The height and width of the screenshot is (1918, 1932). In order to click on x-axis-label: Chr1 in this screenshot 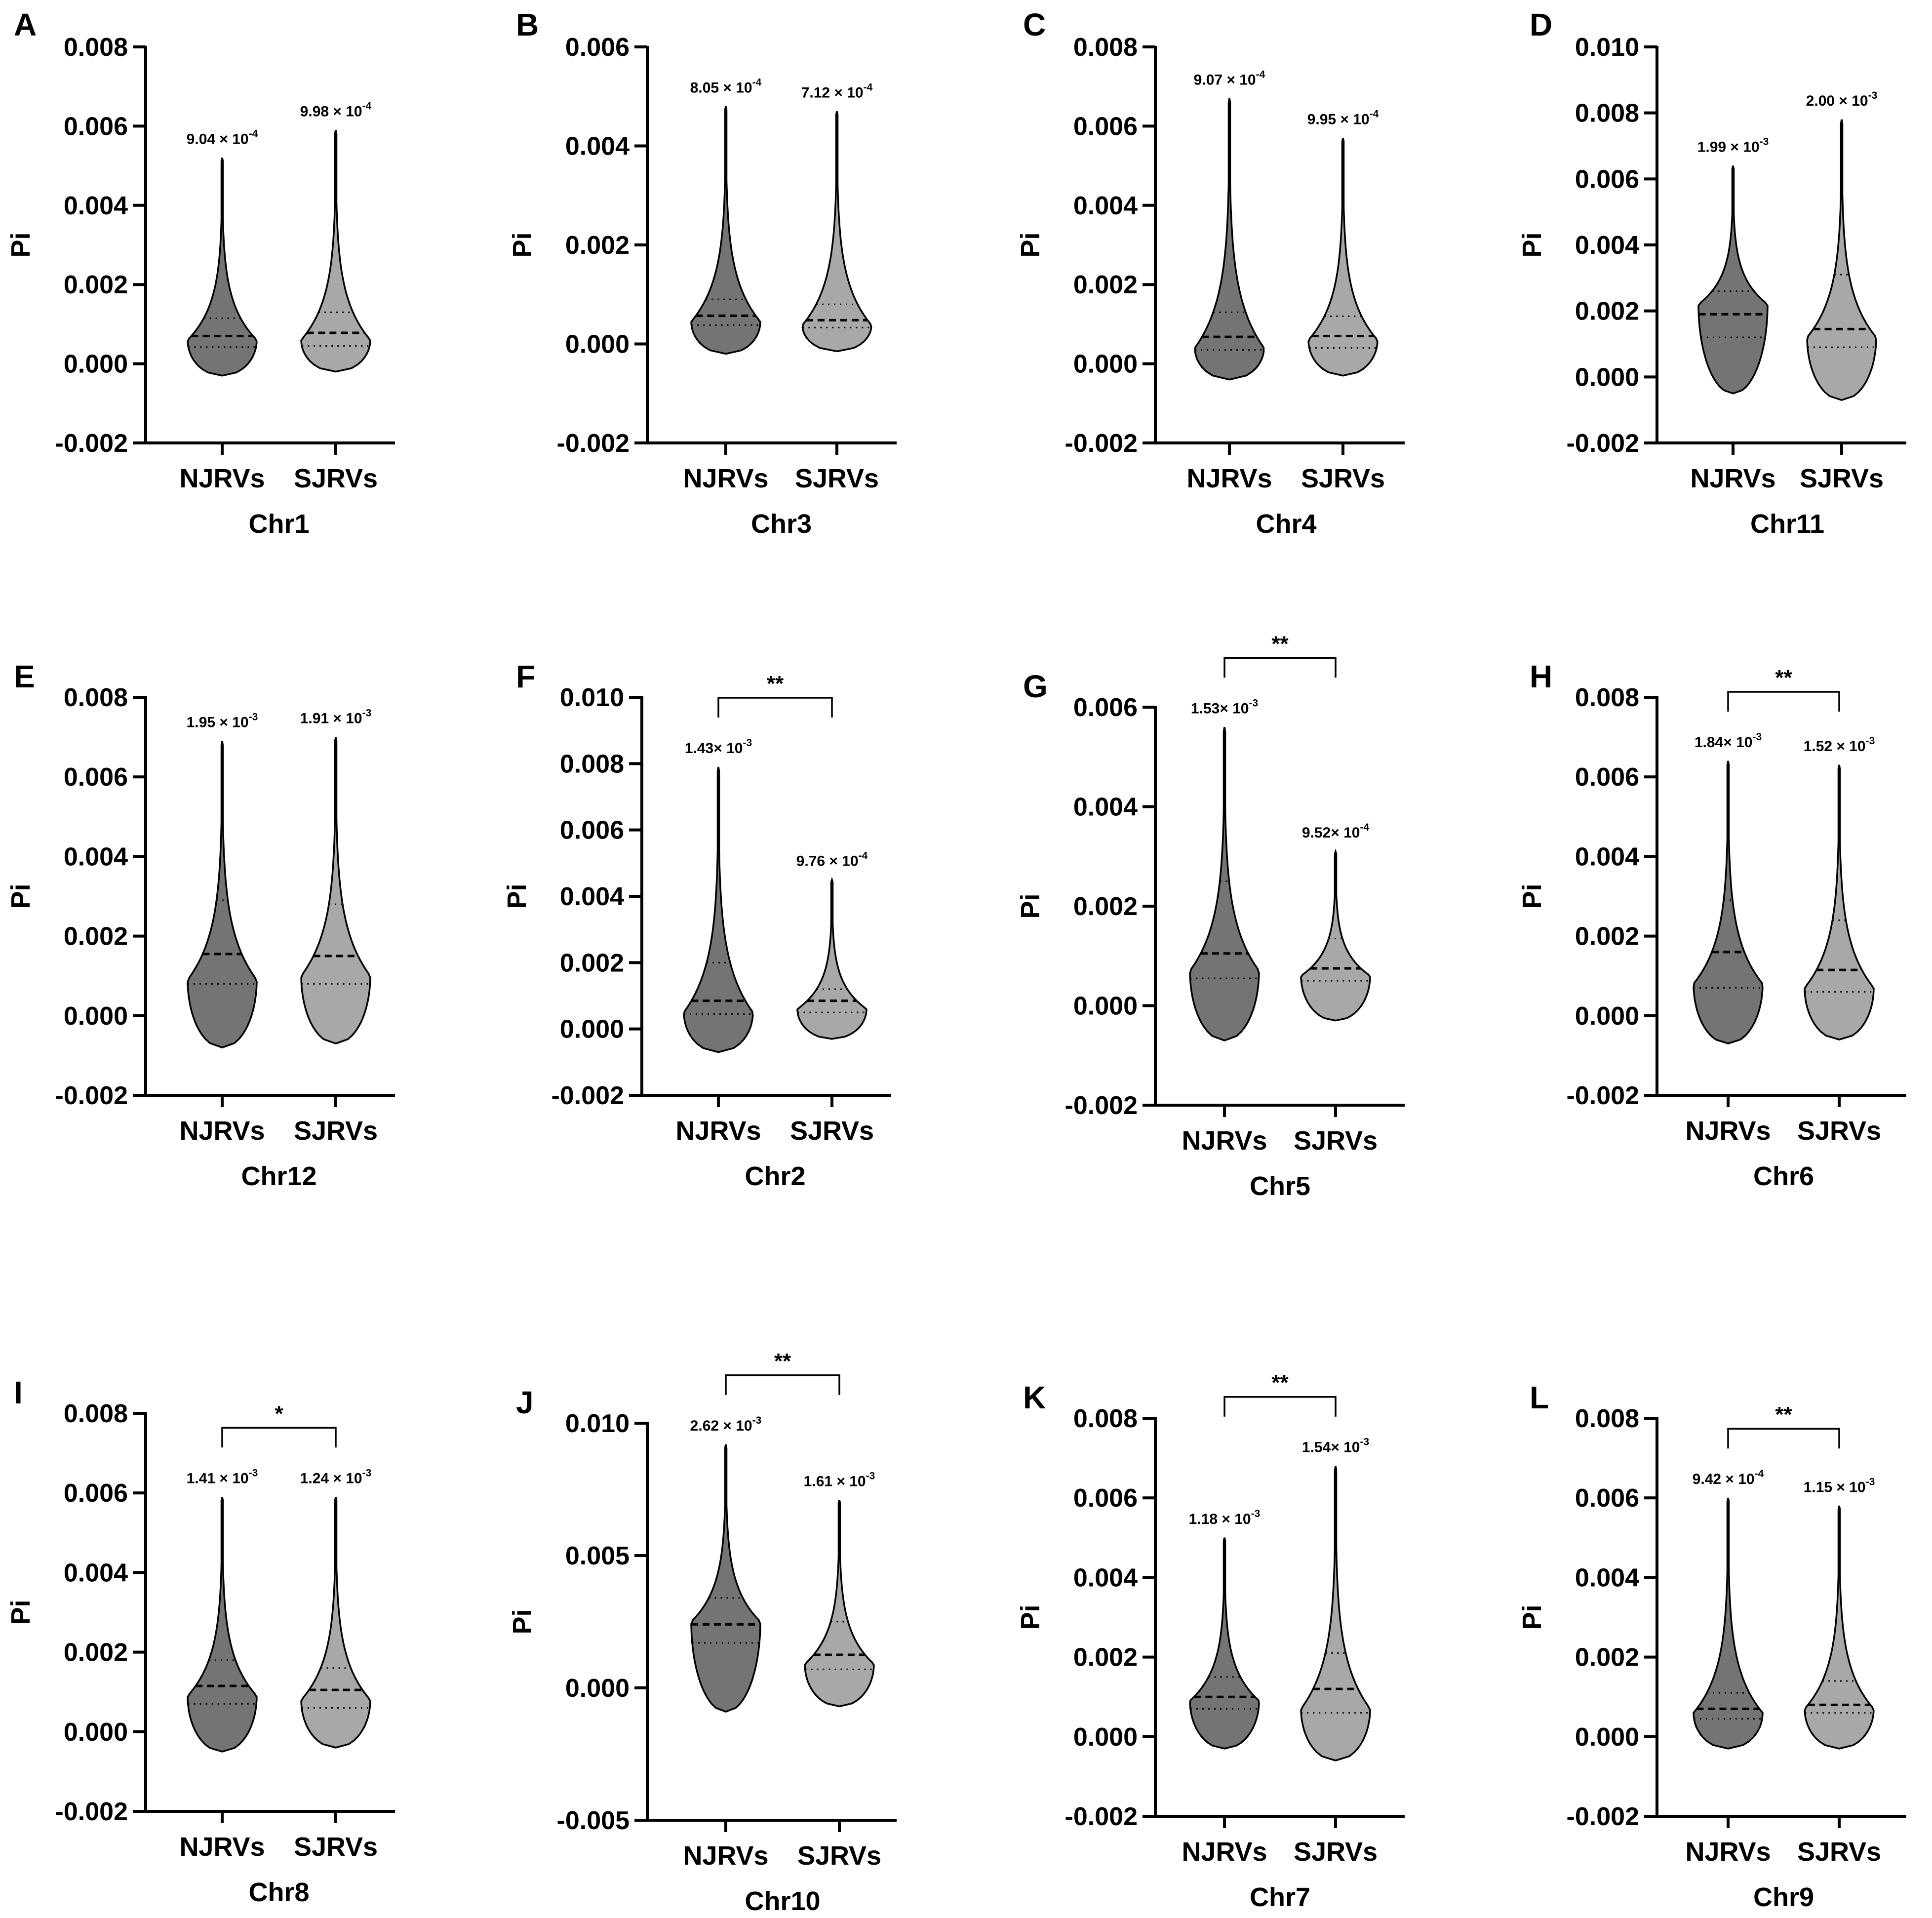, I will do `click(278, 524)`.